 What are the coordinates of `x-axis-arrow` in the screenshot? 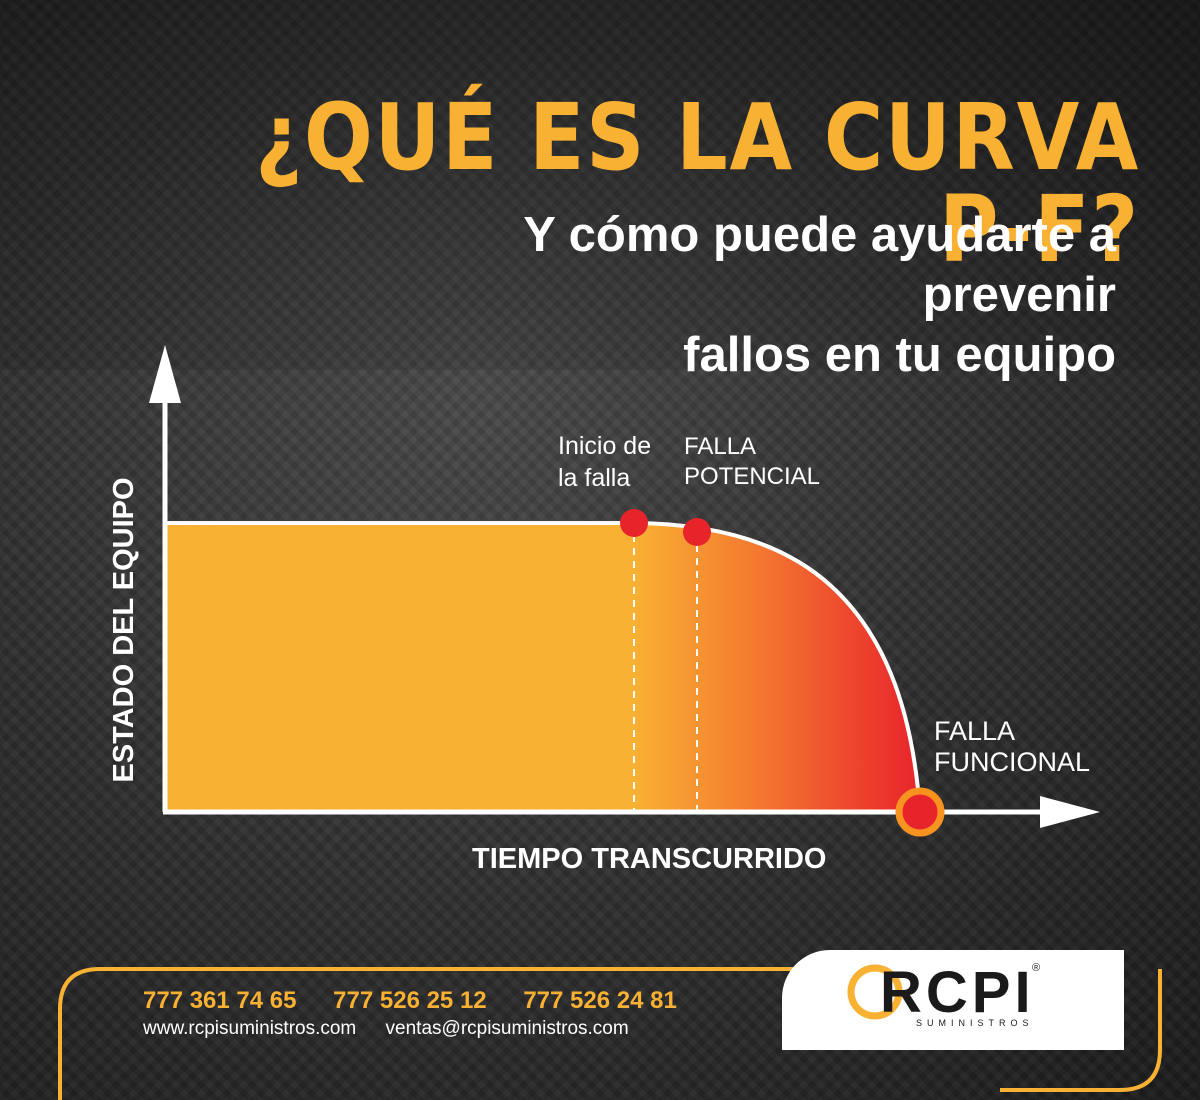 It's located at (1070, 812).